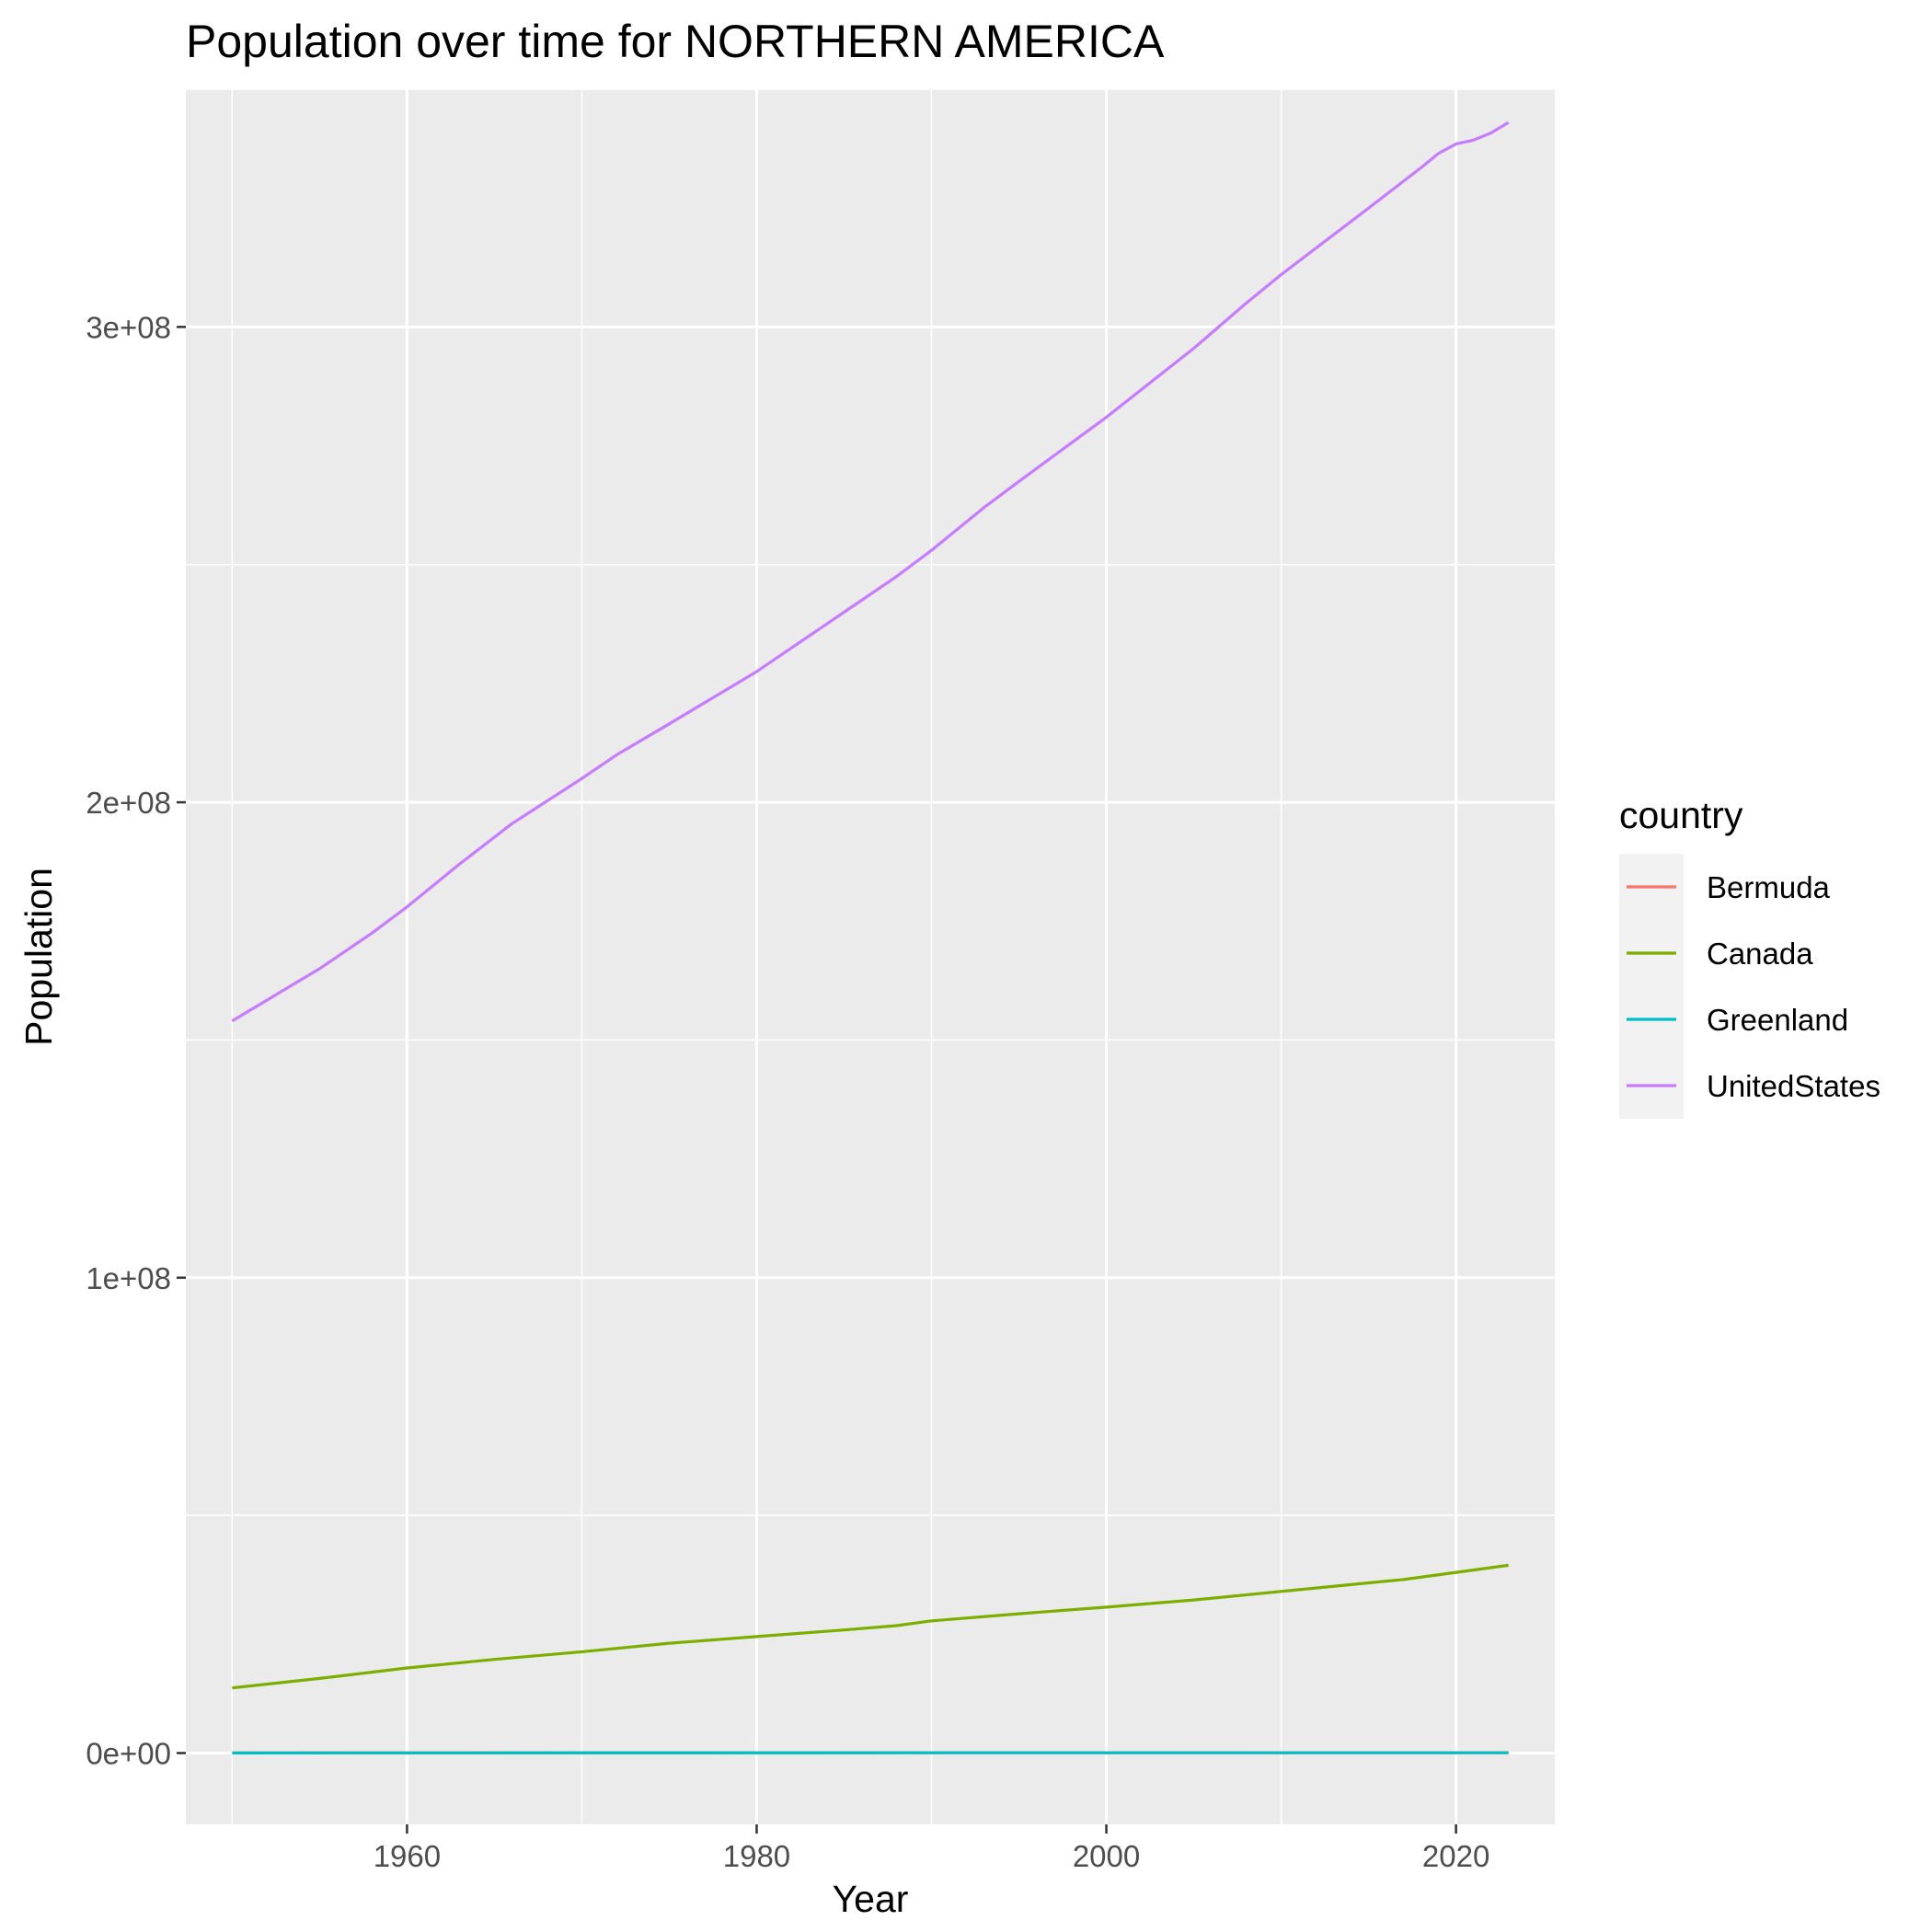 The image size is (1932, 1932). I want to click on y-tick-label: 3e+08, so click(128, 327).